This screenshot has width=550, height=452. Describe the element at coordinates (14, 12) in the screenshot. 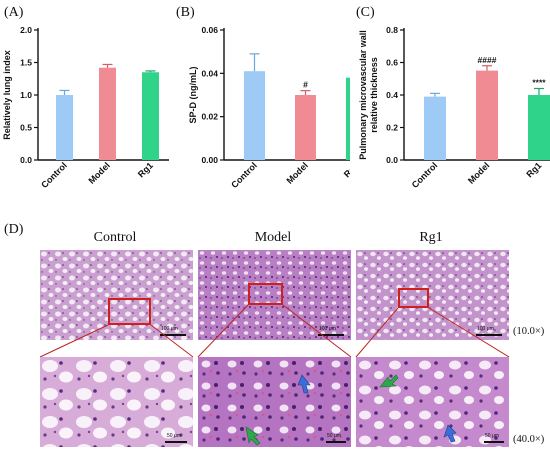

I see `panel-label-a: (A)` at that location.